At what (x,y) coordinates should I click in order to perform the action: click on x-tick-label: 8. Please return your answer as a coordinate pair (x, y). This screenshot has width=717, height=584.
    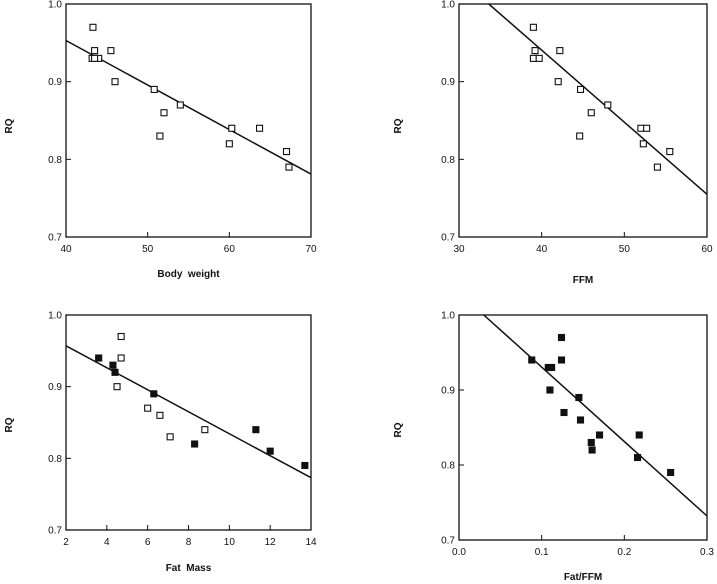
    Looking at the image, I should click on (189, 542).